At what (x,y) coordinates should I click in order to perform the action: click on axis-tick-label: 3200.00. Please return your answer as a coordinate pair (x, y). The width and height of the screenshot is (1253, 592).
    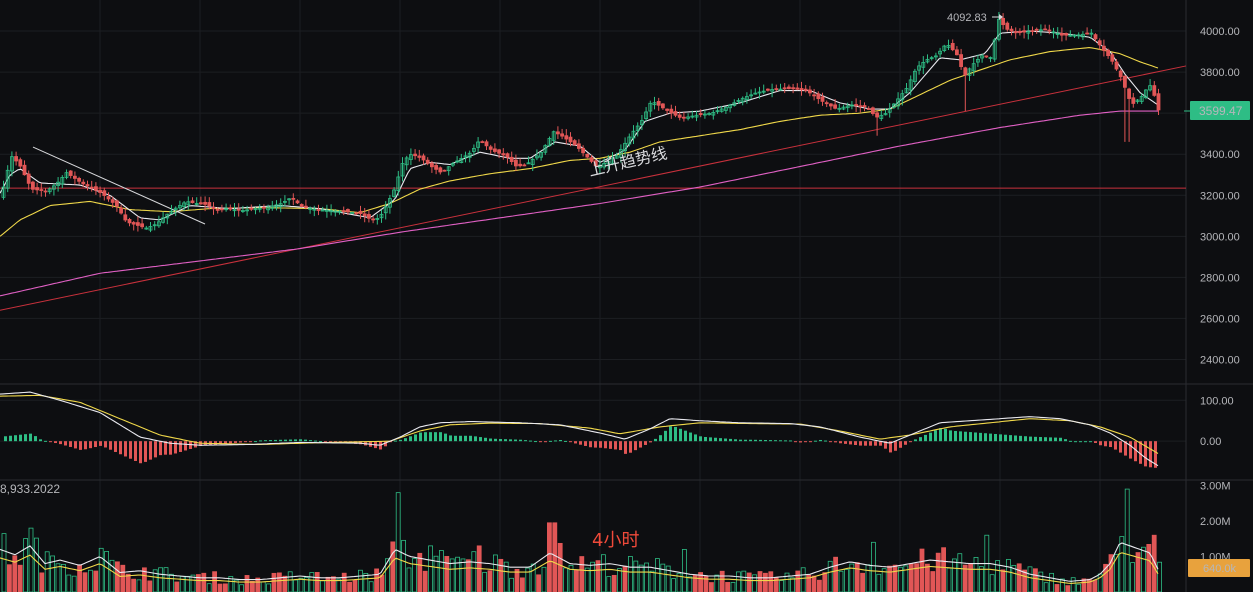
    Looking at the image, I should click on (1220, 196).